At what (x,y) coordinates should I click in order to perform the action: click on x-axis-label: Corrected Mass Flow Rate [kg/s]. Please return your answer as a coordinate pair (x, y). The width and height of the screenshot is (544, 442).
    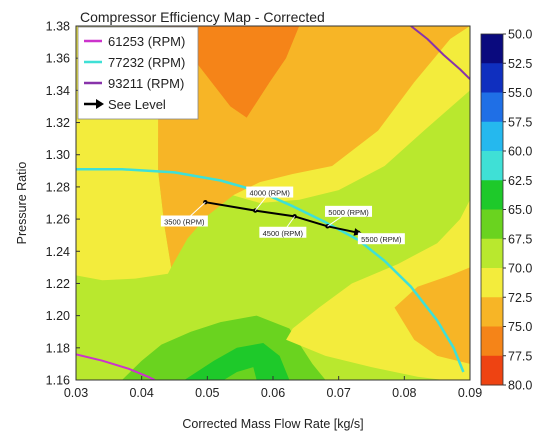
    Looking at the image, I should click on (272, 424).